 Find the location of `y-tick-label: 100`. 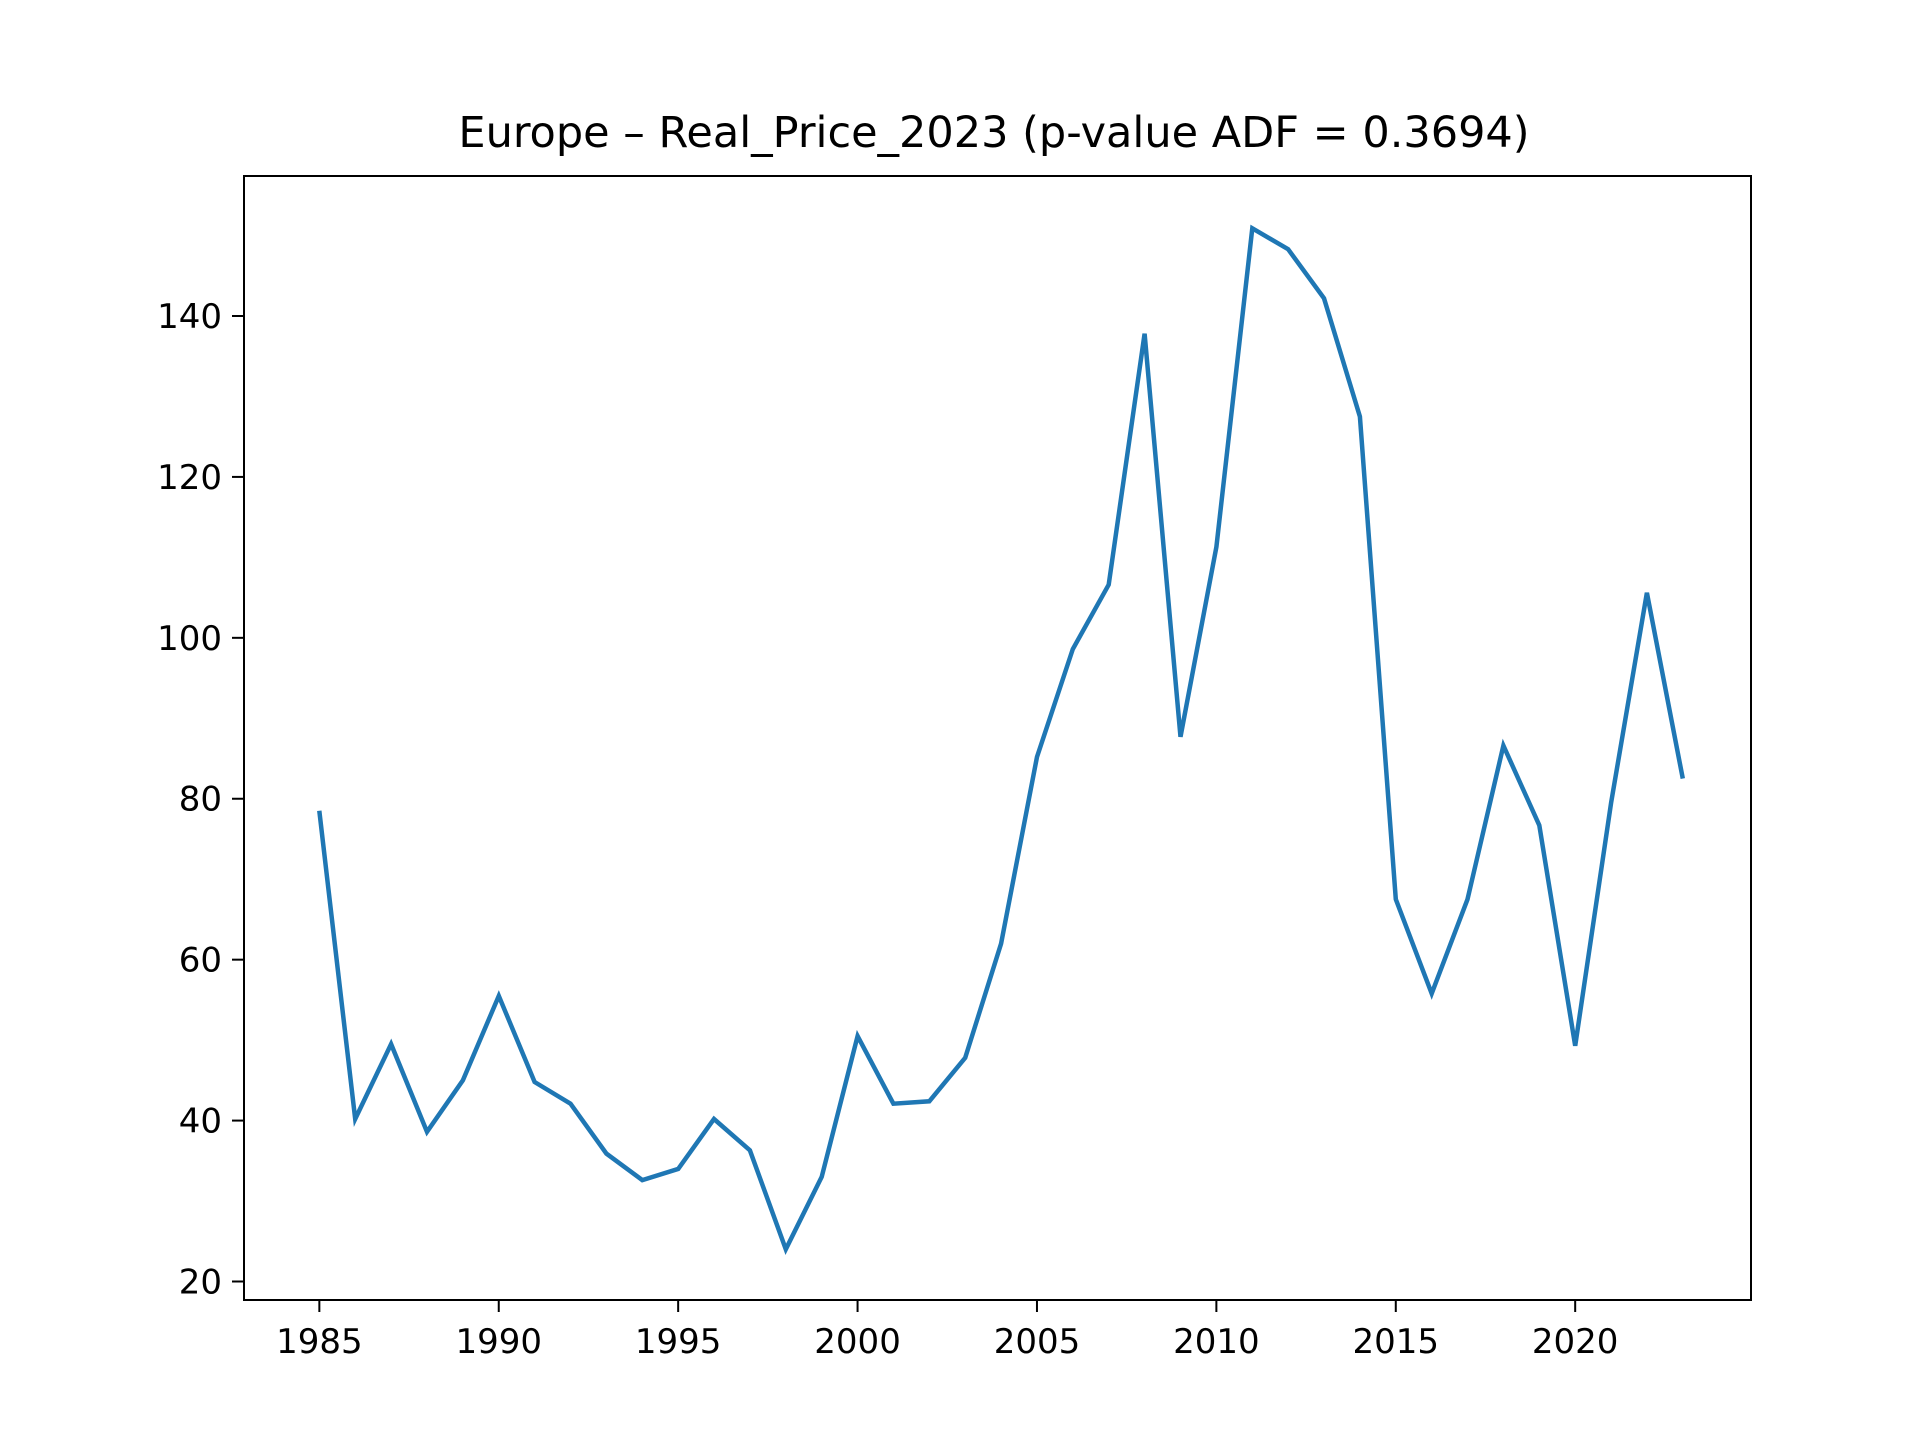

y-tick-label: 100 is located at coordinates (189, 639).